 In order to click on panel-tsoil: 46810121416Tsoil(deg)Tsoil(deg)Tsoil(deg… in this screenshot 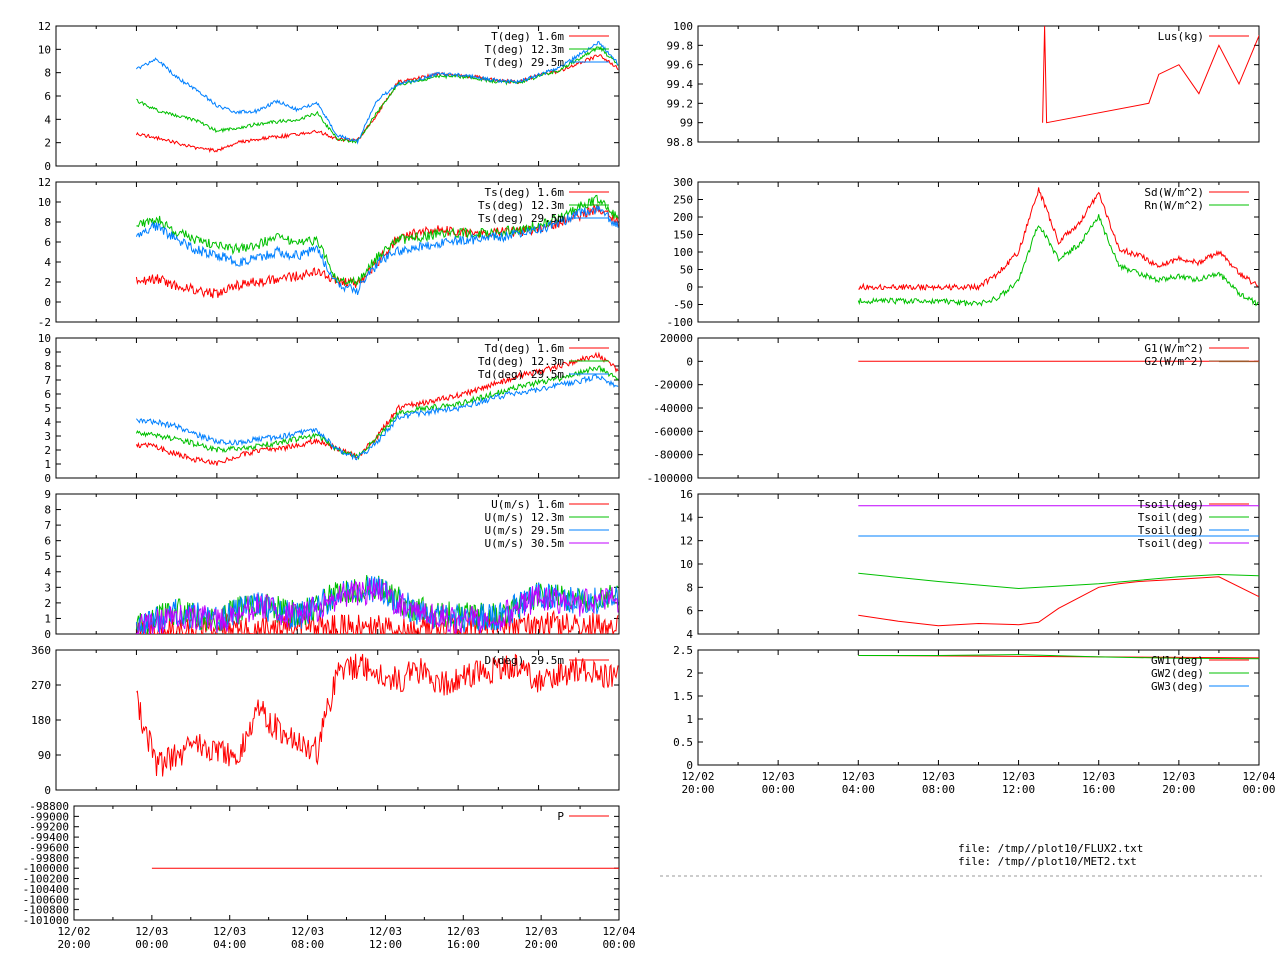, I will do `click(970, 564)`.